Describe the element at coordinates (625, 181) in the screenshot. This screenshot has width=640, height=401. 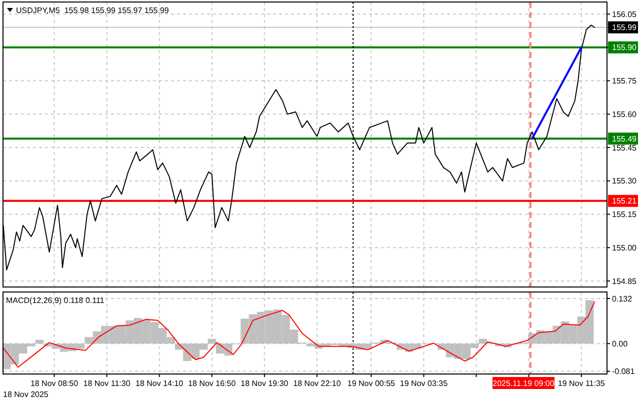
I see `y-tick-label: 155.30` at that location.